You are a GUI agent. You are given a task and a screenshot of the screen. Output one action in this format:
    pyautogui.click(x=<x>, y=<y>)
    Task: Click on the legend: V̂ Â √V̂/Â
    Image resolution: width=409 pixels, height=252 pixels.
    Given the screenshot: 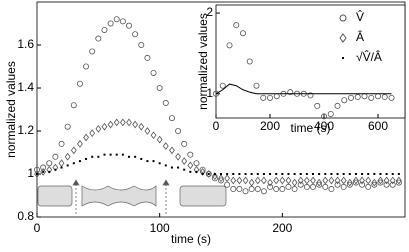 What is the action you would take?
    pyautogui.click(x=360, y=36)
    